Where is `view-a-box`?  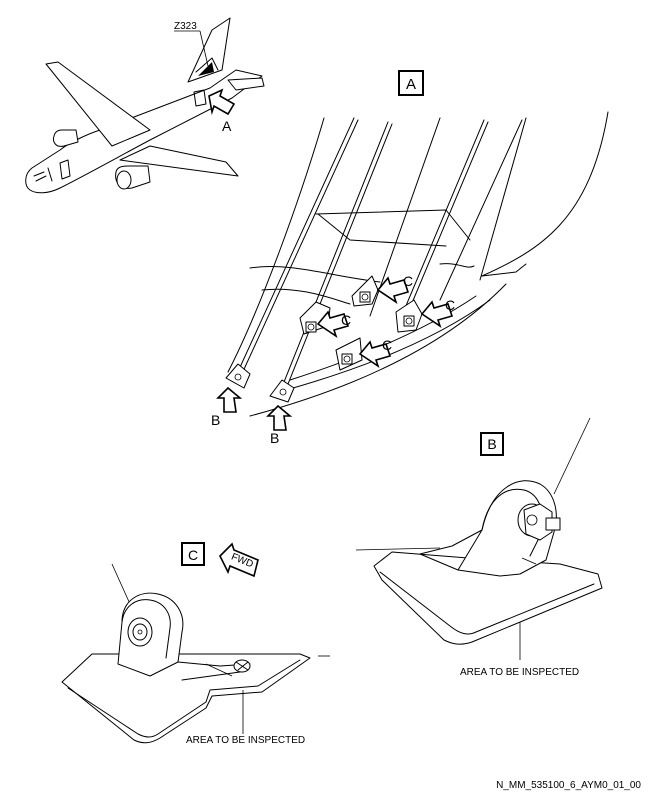 view-a-box is located at coordinates (411, 83).